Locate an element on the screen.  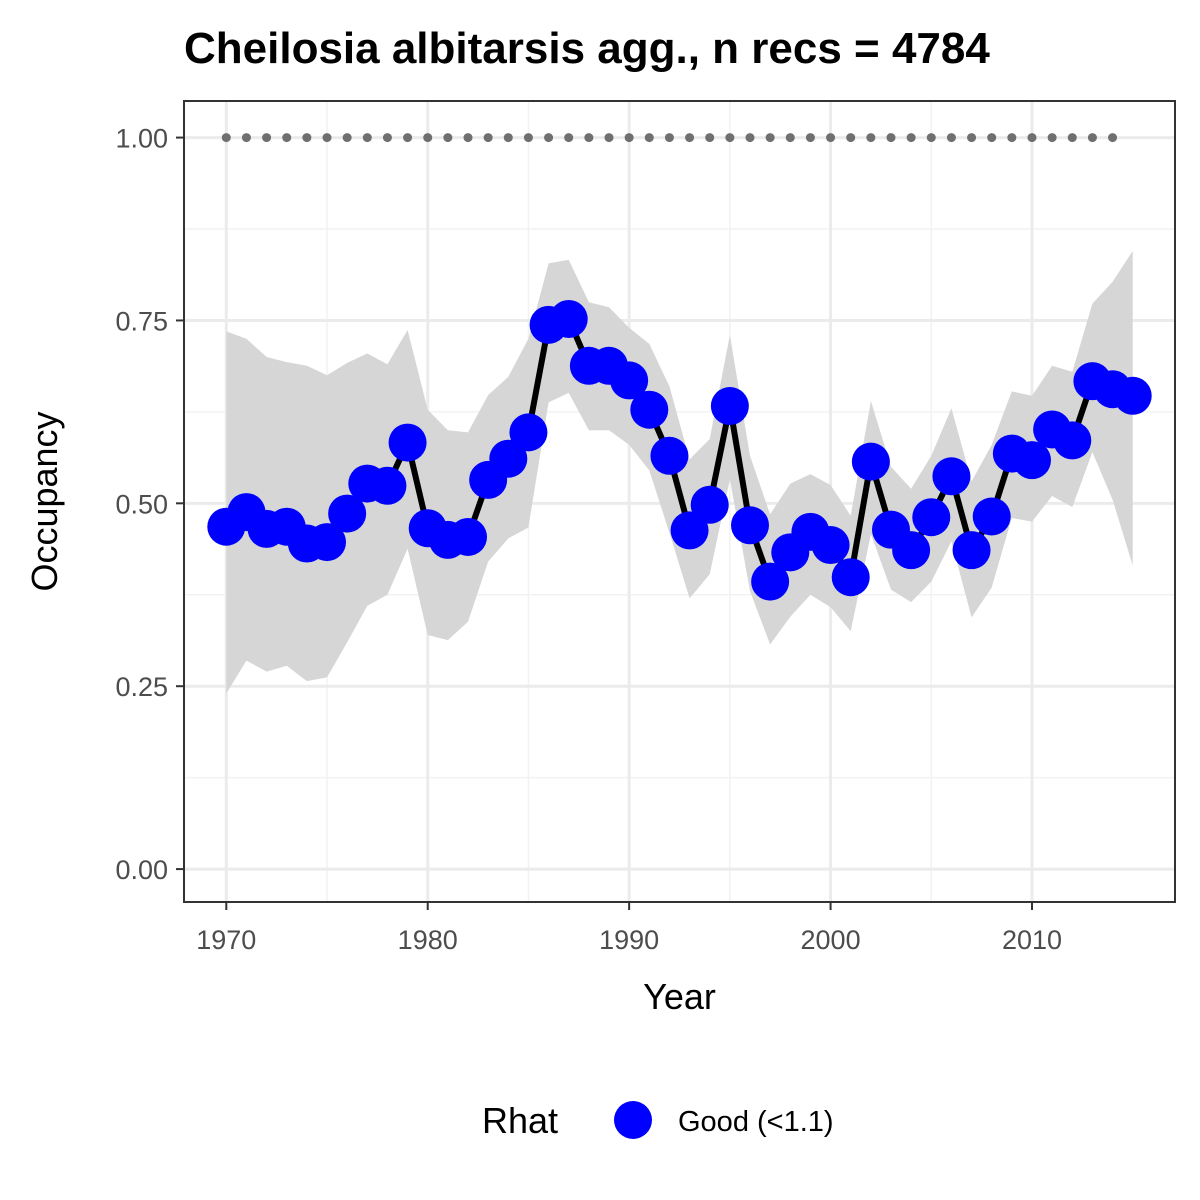
y-tick-label: 1.00 is located at coordinates (141, 139).